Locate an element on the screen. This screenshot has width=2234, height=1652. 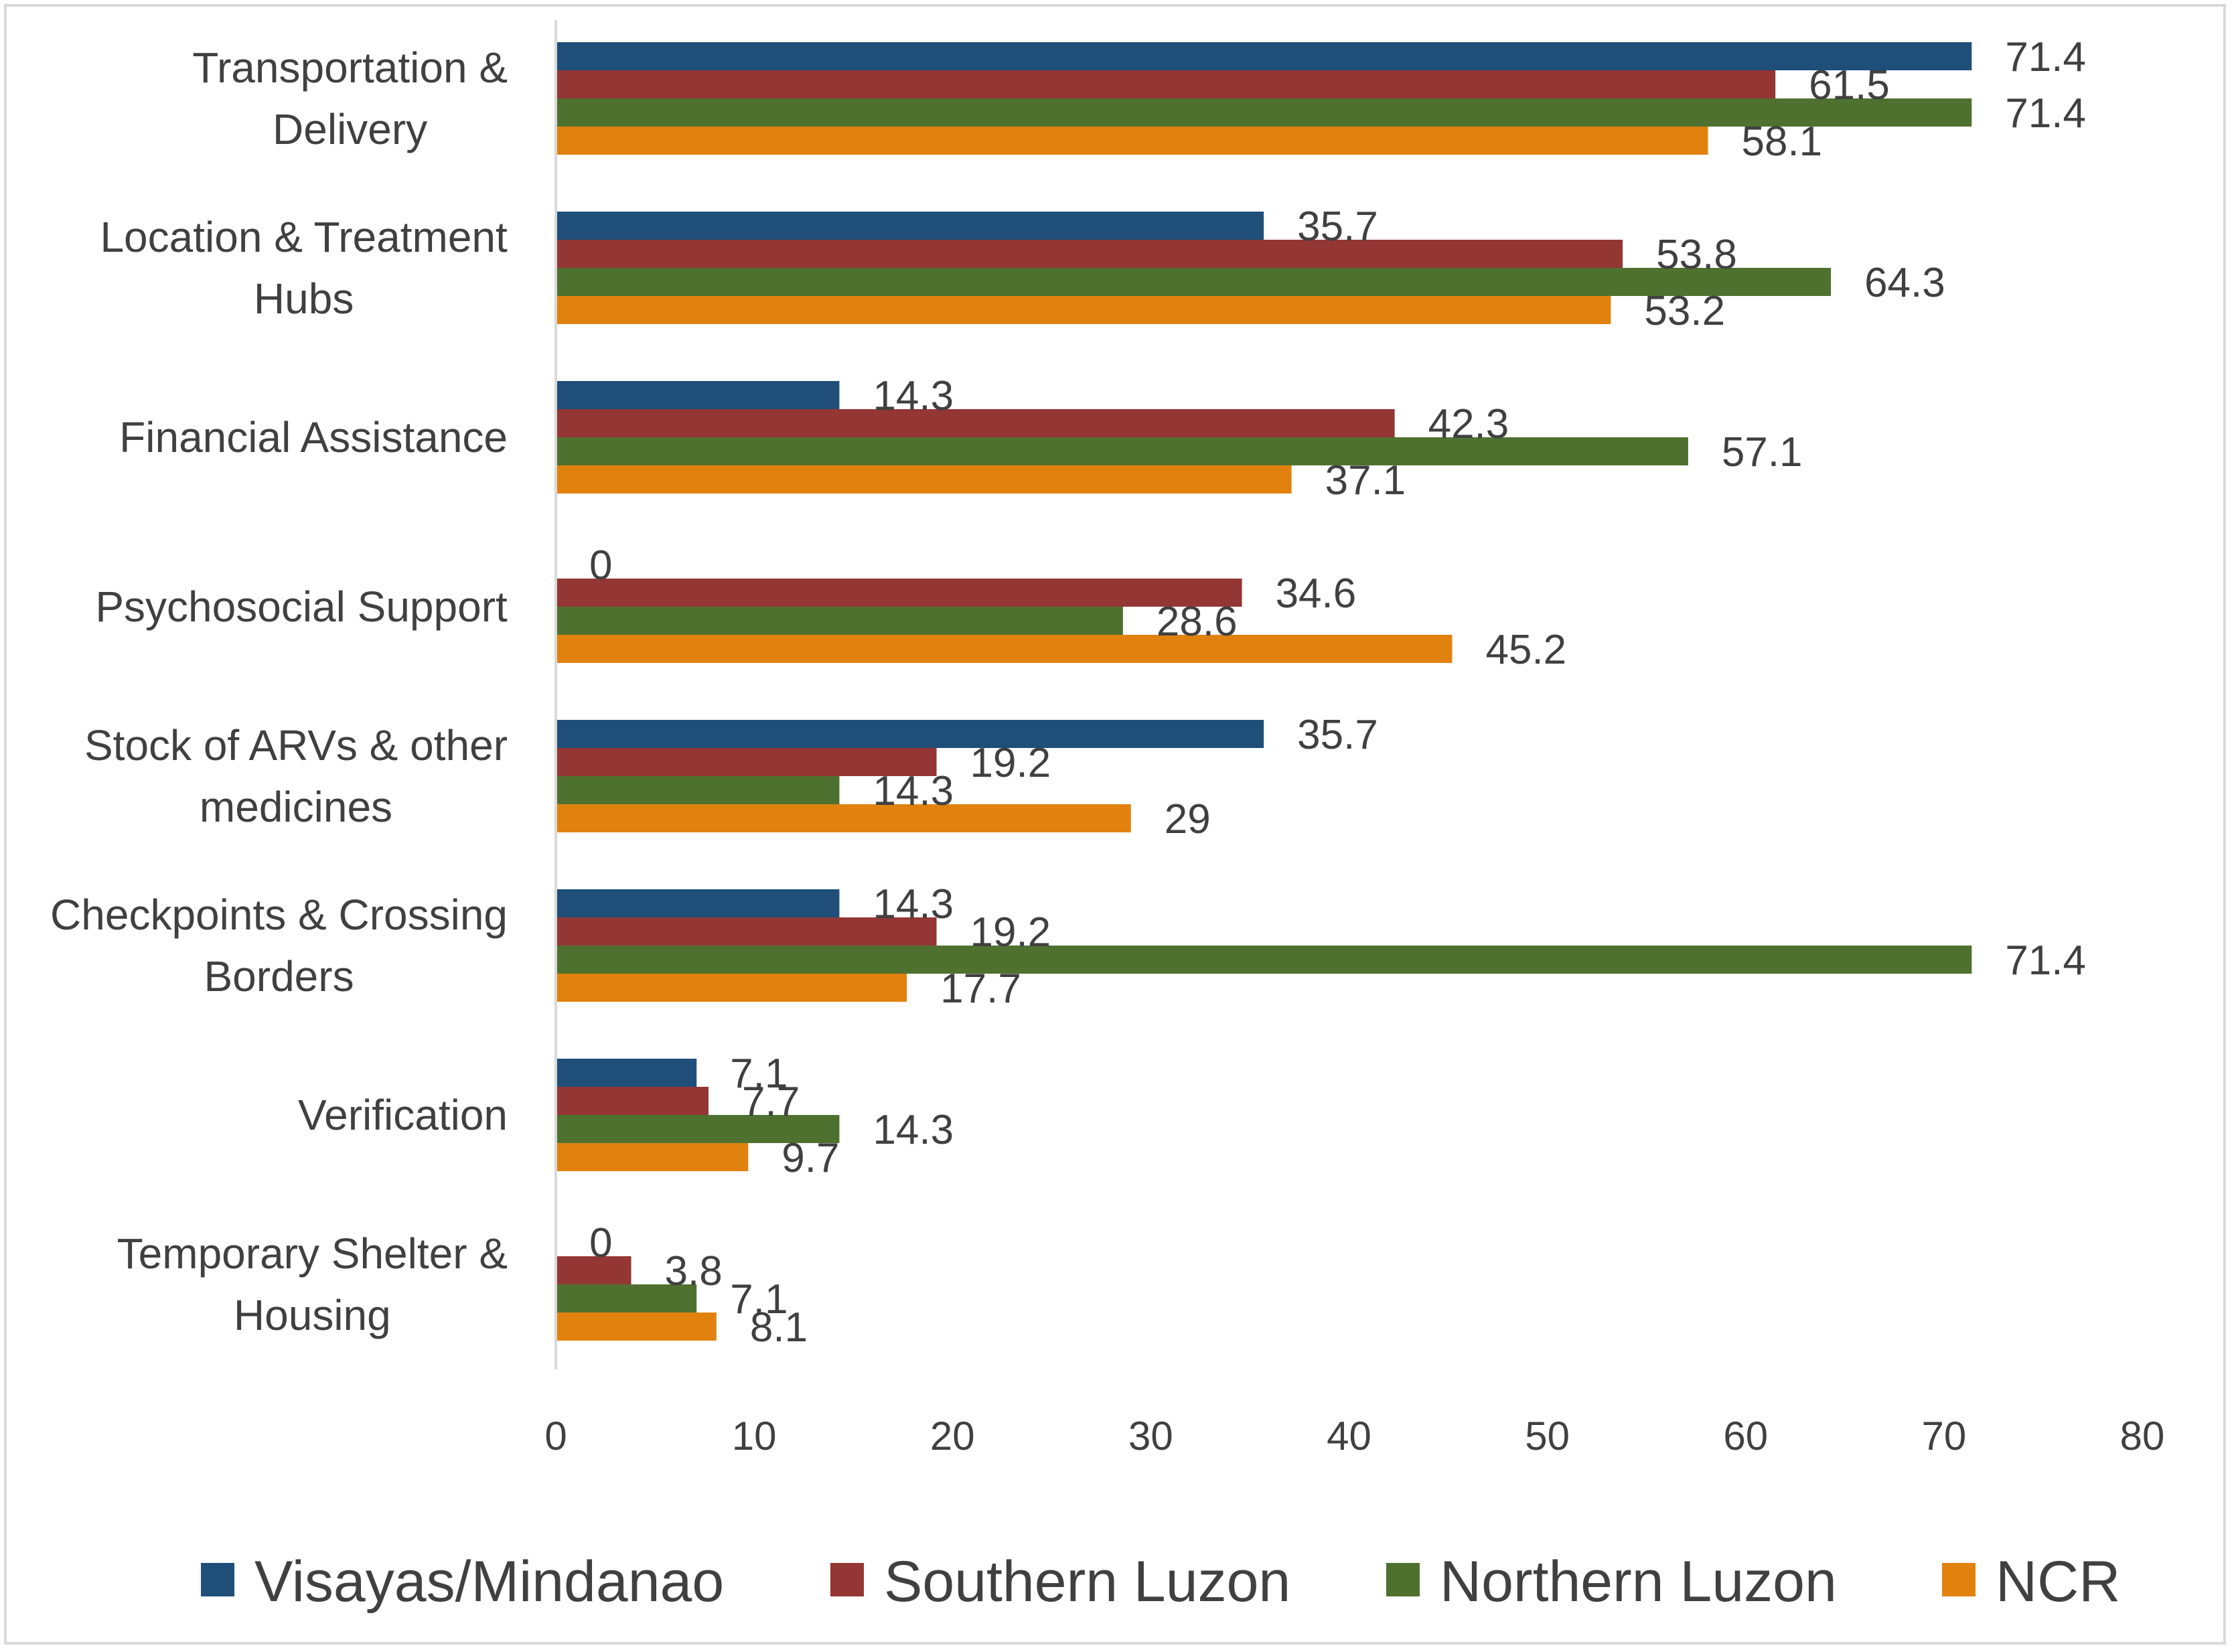
data-label: 53.8 is located at coordinates (1696, 255).